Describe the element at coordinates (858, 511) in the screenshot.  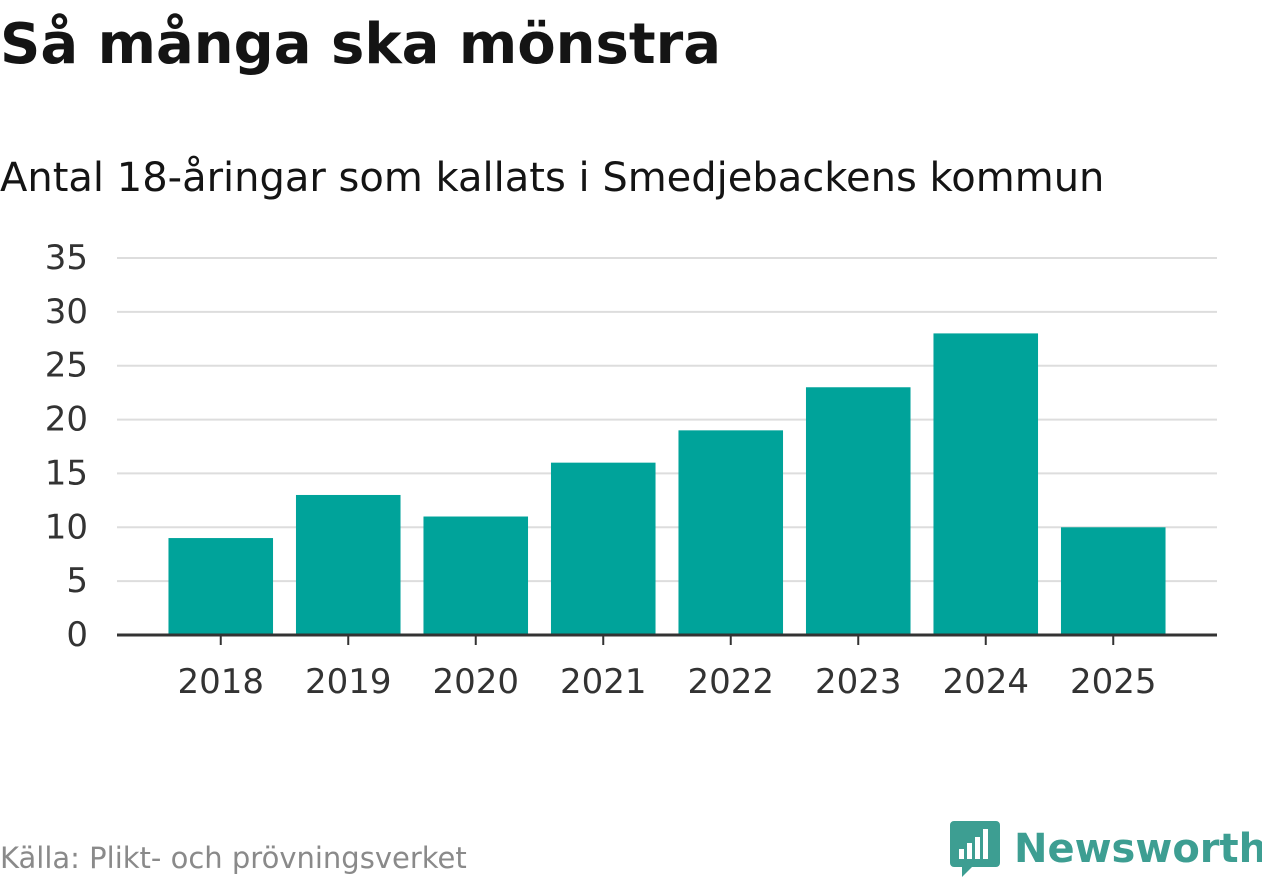
I see `bar-2023` at that location.